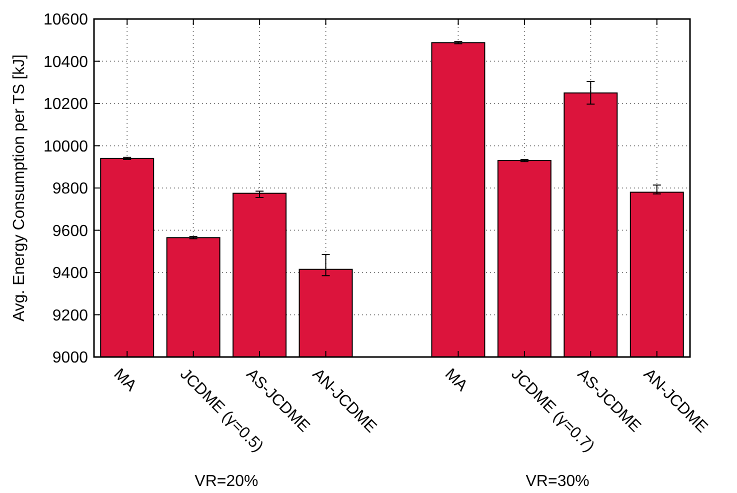 This screenshot has height=493, width=737. Describe the element at coordinates (70, 189) in the screenshot. I see `y-tick-label: 9800` at that location.